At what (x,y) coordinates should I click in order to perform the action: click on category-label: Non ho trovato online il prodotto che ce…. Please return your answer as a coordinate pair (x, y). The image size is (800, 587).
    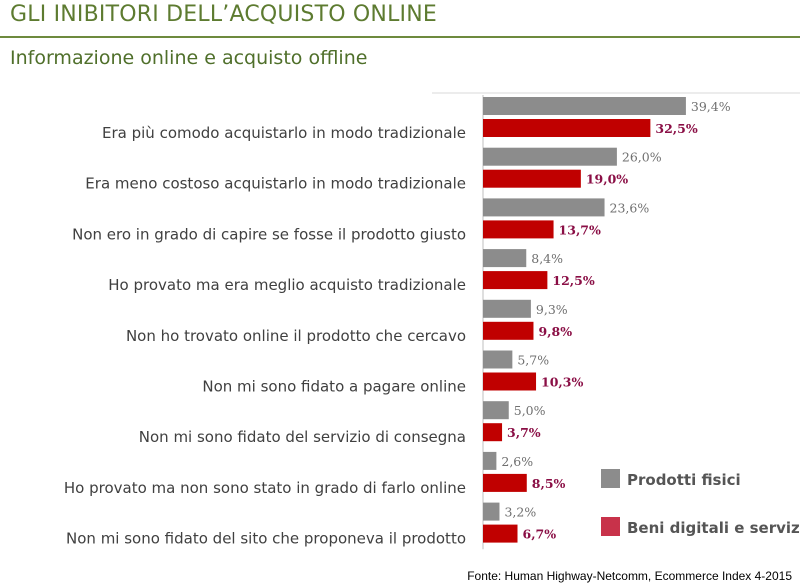
    Looking at the image, I should click on (296, 336).